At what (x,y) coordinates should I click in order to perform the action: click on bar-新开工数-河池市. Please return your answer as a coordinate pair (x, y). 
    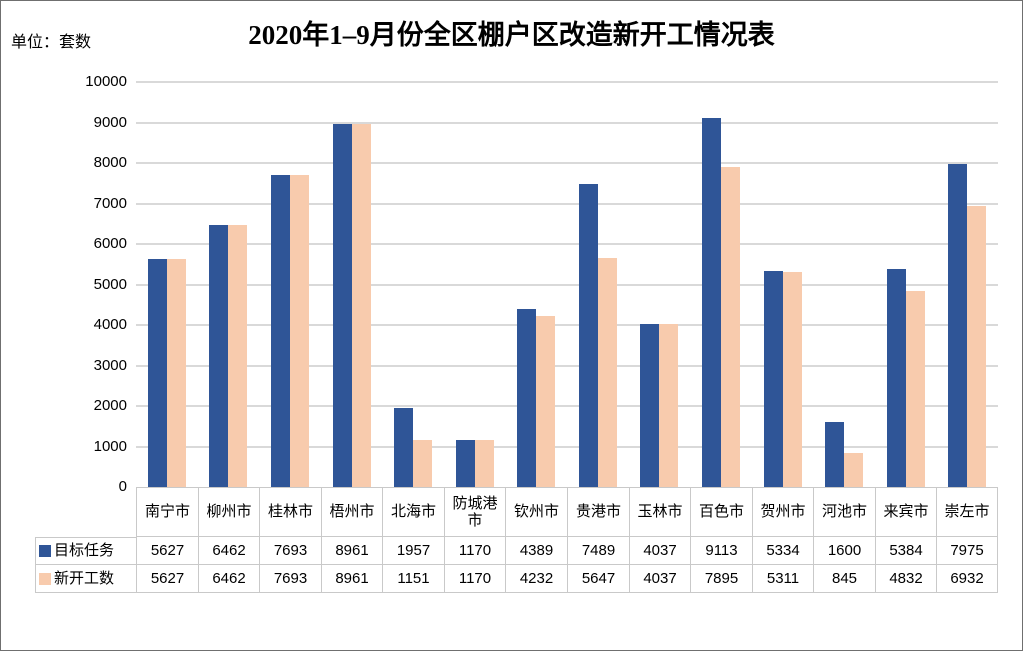
    Looking at the image, I should click on (854, 470).